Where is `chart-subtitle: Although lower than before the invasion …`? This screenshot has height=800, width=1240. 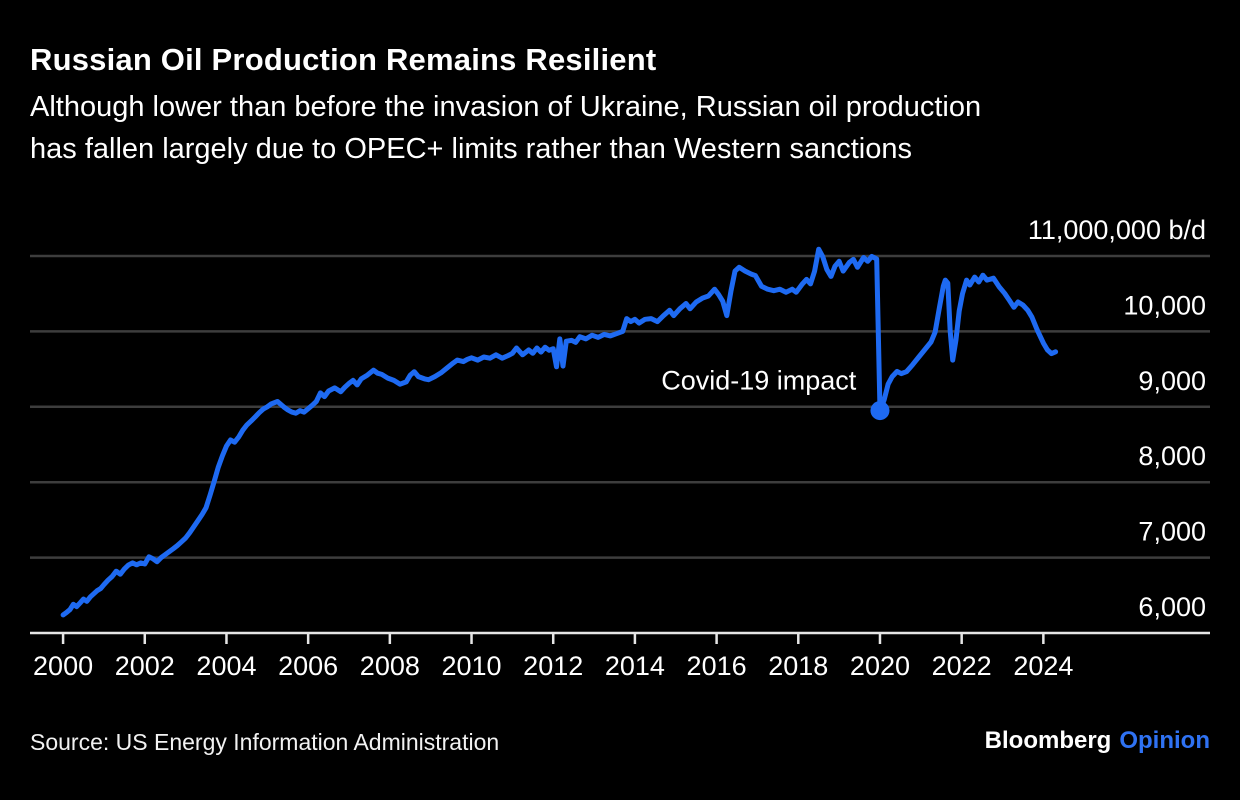
chart-subtitle: Although lower than before the invasion … is located at coordinates (505, 128).